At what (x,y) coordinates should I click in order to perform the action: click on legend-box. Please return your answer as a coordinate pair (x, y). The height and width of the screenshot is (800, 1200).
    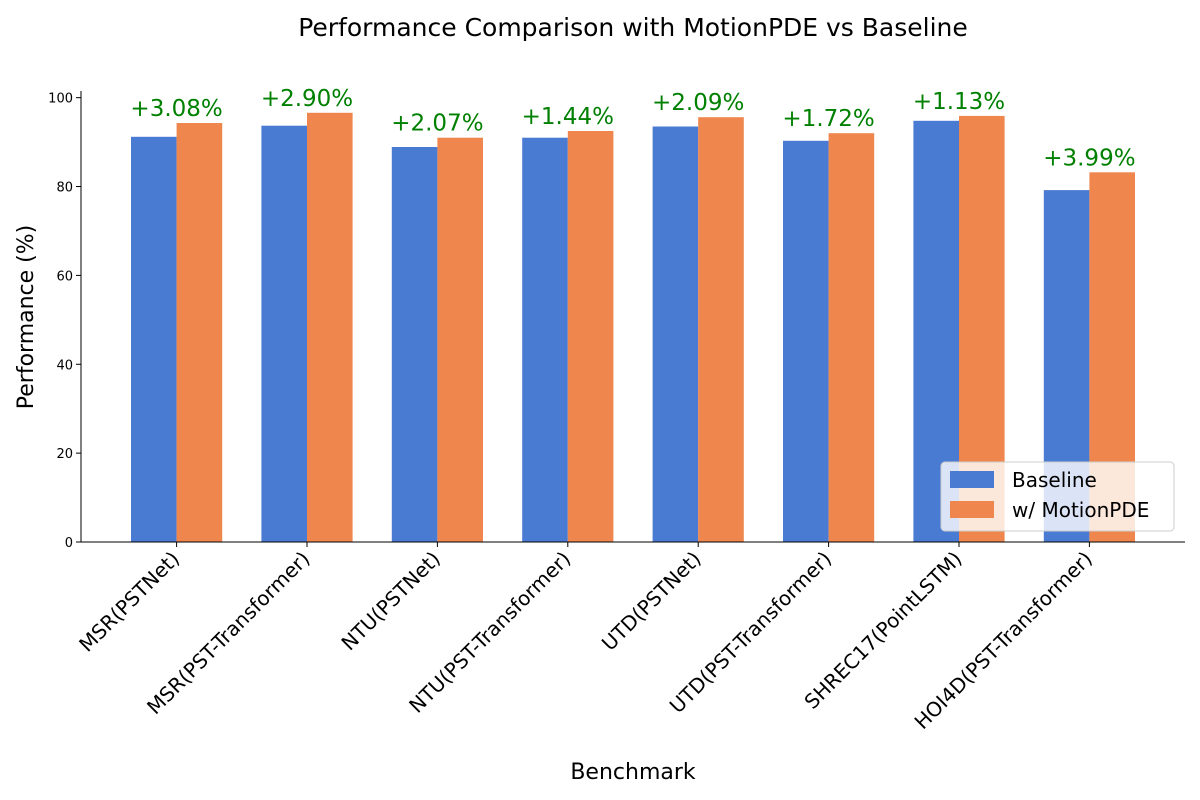
    Looking at the image, I should click on (1057, 496).